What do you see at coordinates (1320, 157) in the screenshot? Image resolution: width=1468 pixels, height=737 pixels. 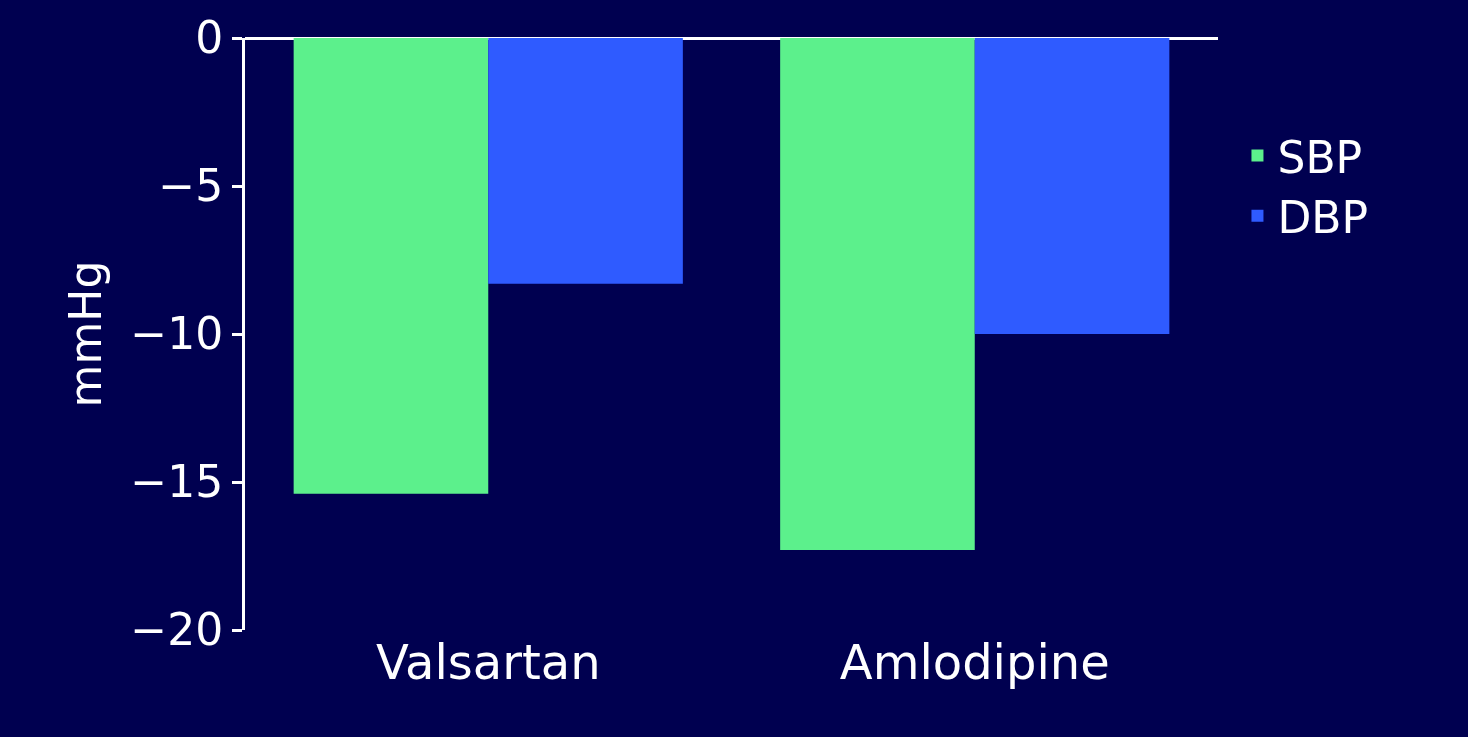 I see `legend-label: SBP` at bounding box center [1320, 157].